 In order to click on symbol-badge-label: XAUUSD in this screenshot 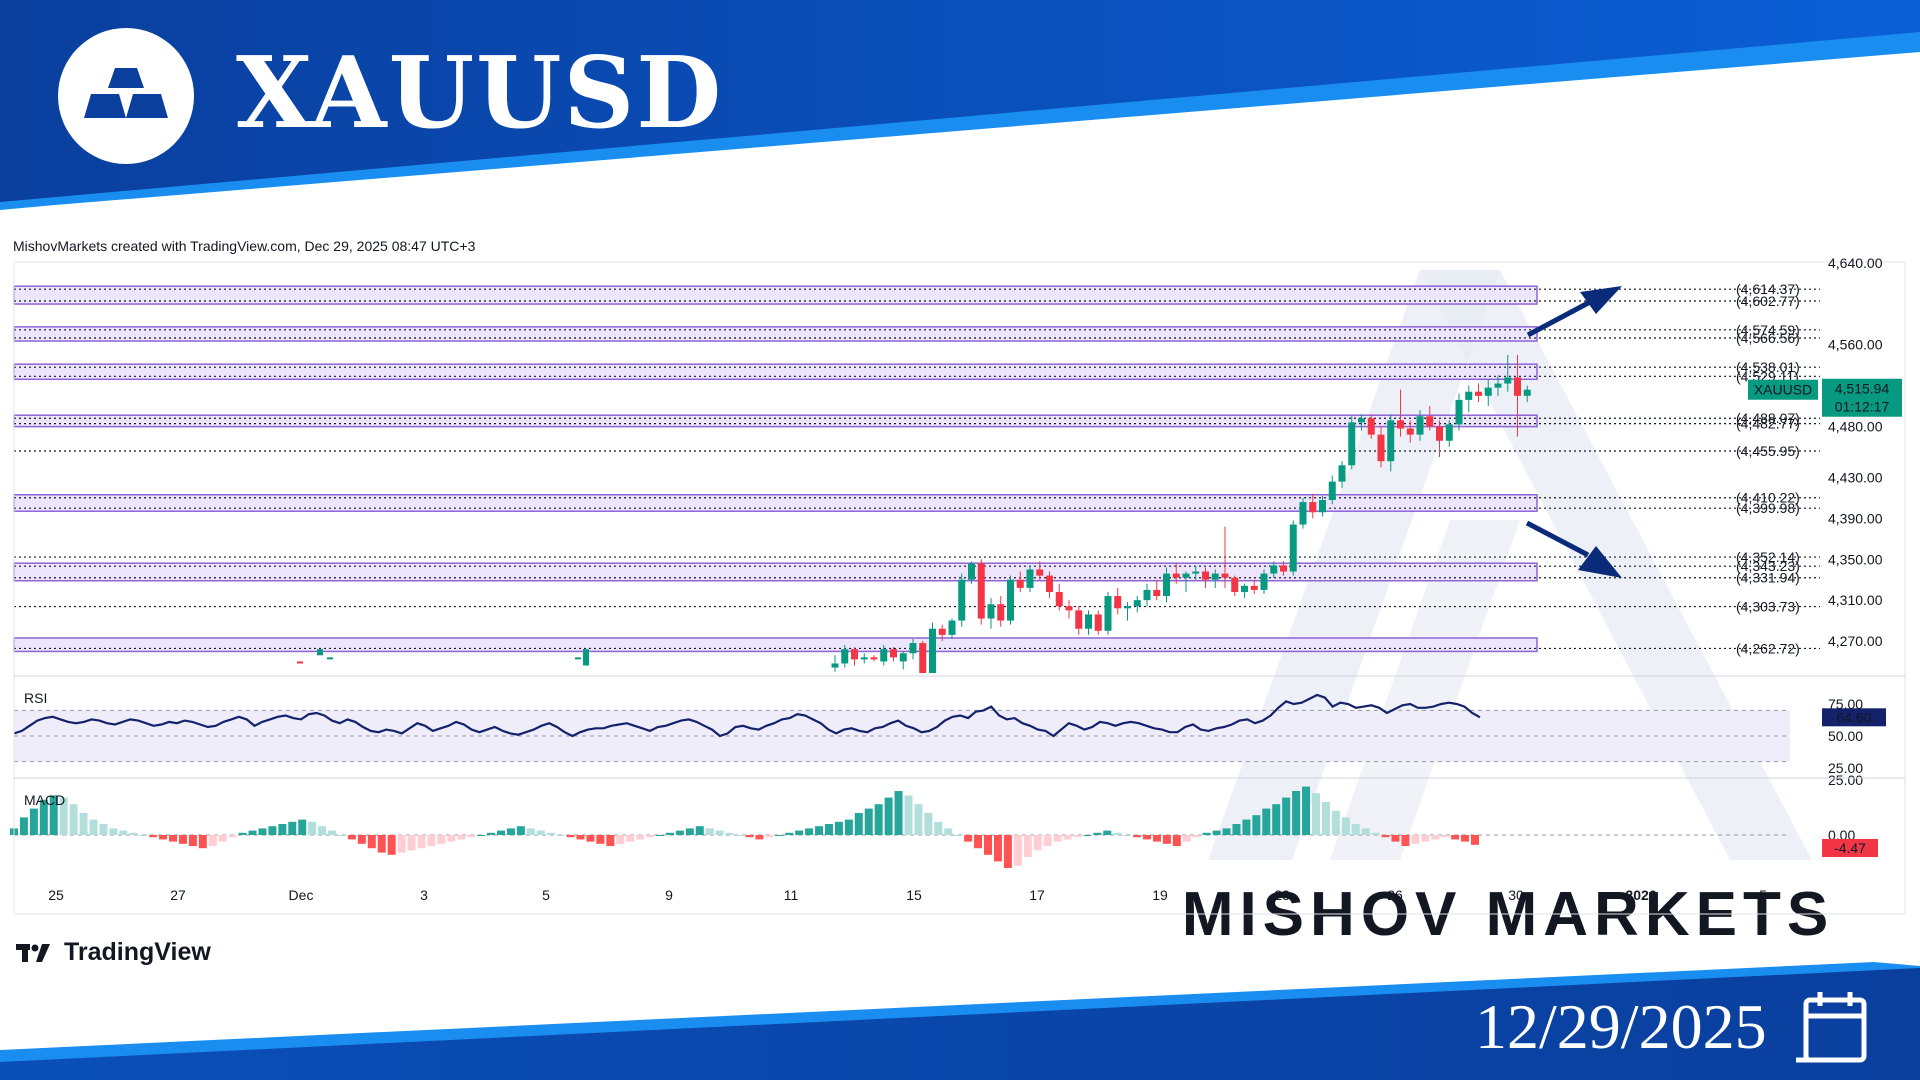, I will do `click(1783, 390)`.